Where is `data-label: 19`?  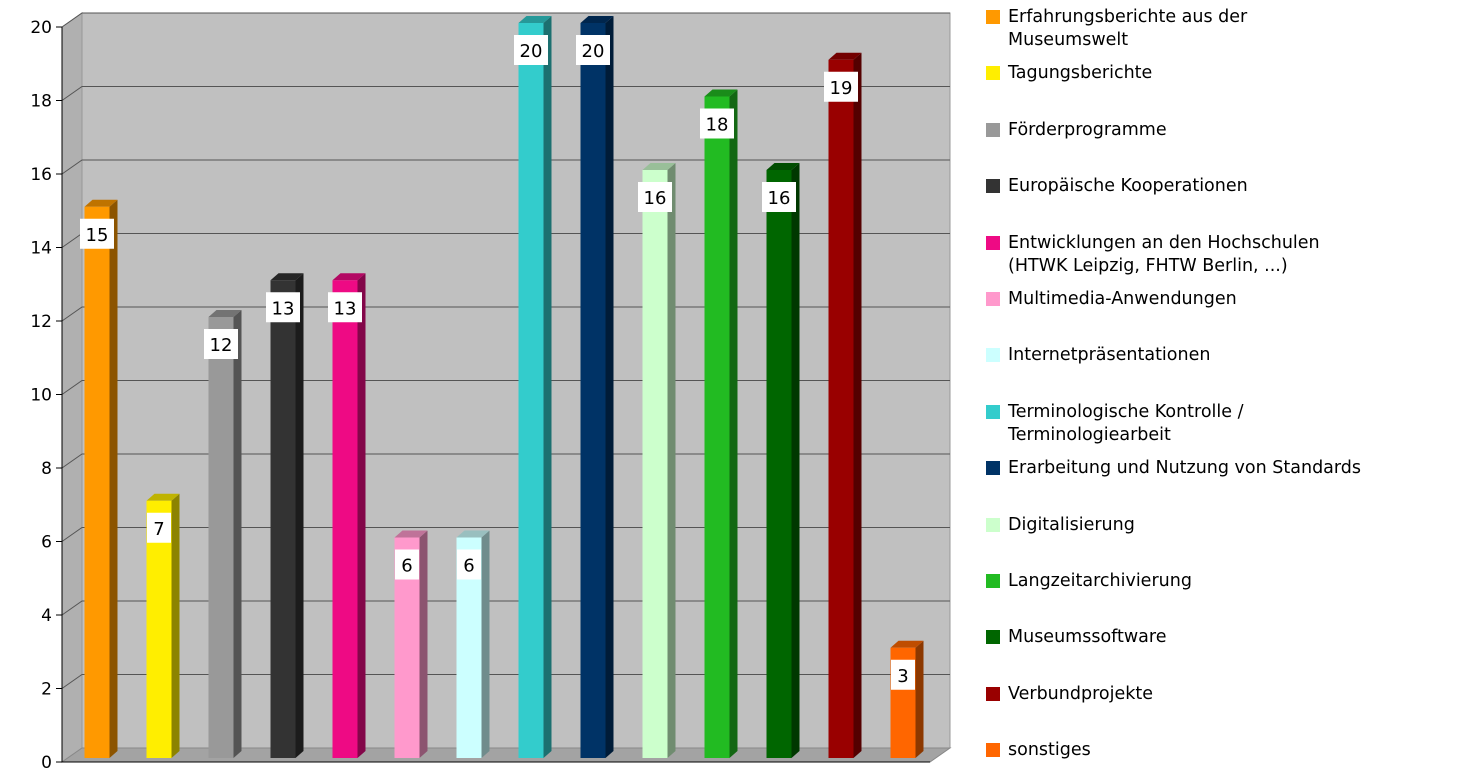 data-label: 19 is located at coordinates (841, 86).